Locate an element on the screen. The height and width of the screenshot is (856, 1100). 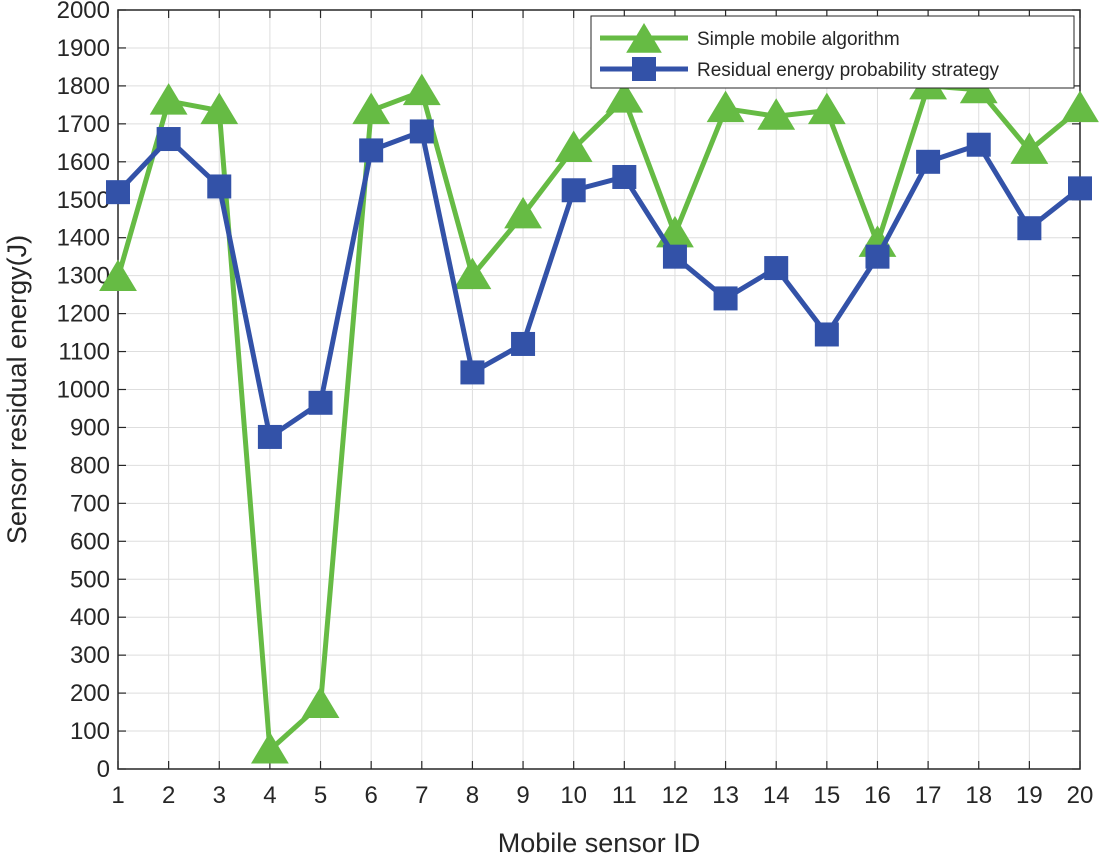
y-tick-label: 1700 is located at coordinates (83, 124).